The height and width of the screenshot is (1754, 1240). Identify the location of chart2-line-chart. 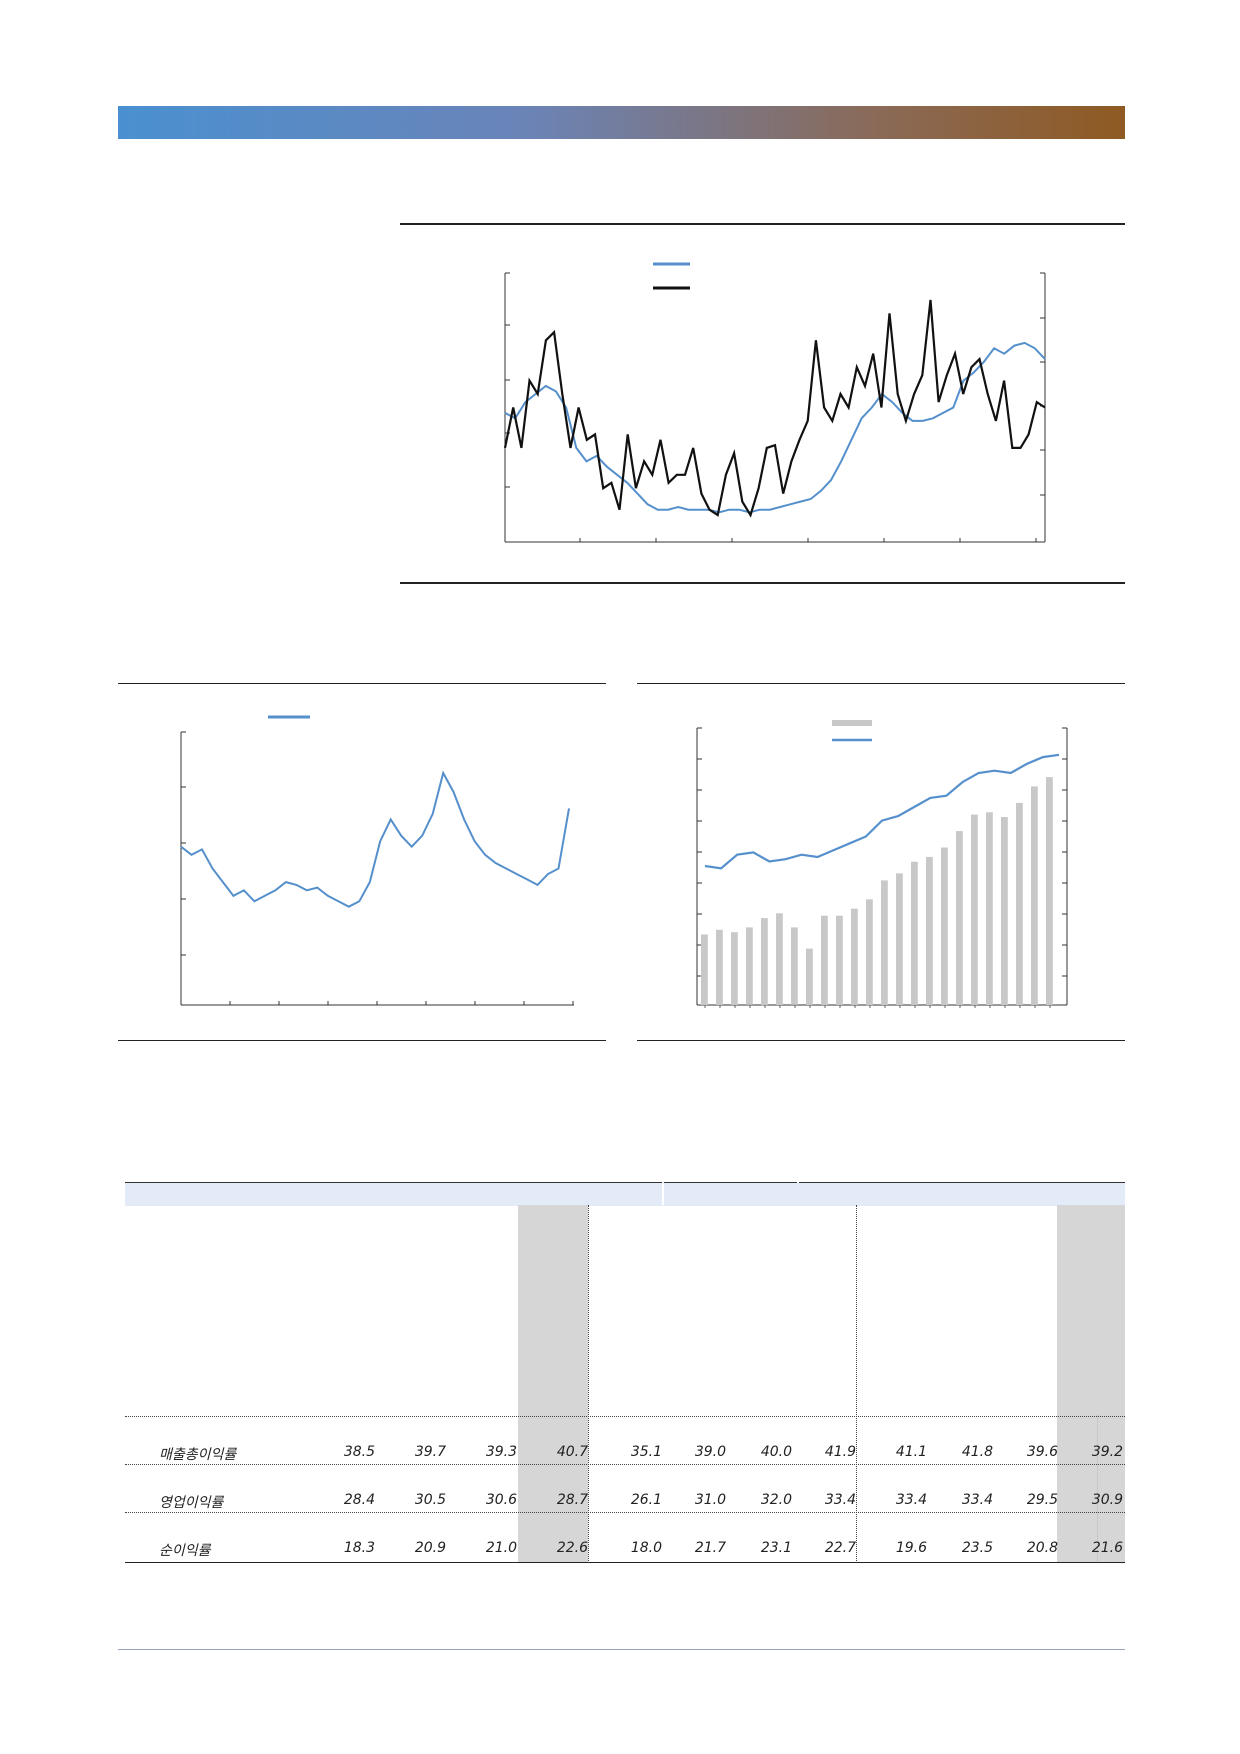
(377, 860).